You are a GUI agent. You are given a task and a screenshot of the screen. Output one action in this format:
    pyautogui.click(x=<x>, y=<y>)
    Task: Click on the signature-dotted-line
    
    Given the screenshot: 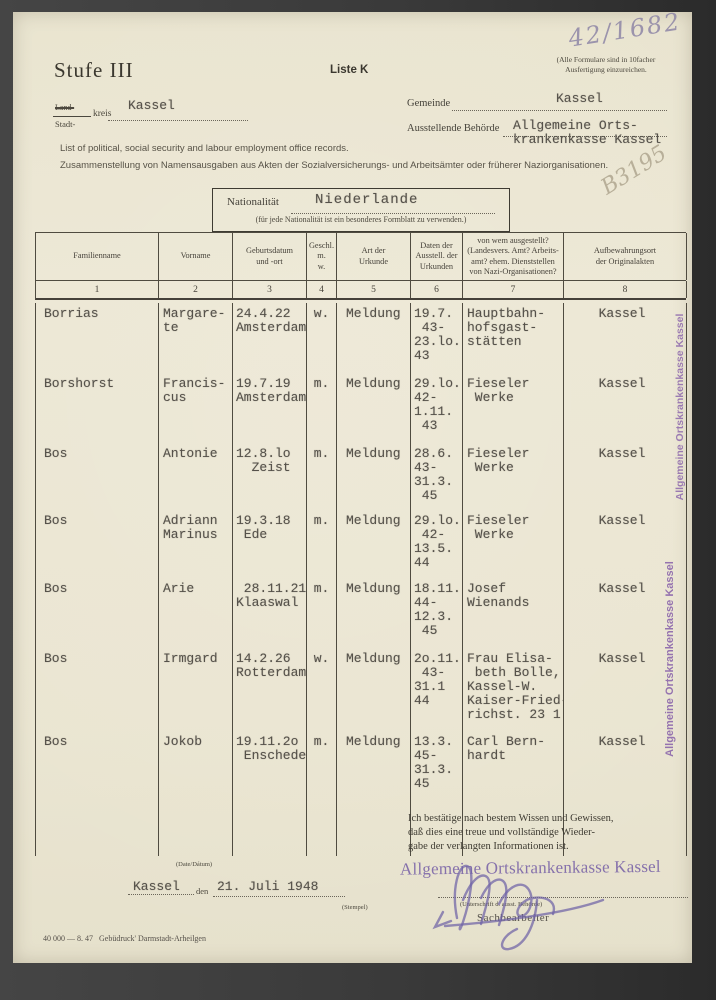 What is the action you would take?
    pyautogui.click(x=563, y=897)
    